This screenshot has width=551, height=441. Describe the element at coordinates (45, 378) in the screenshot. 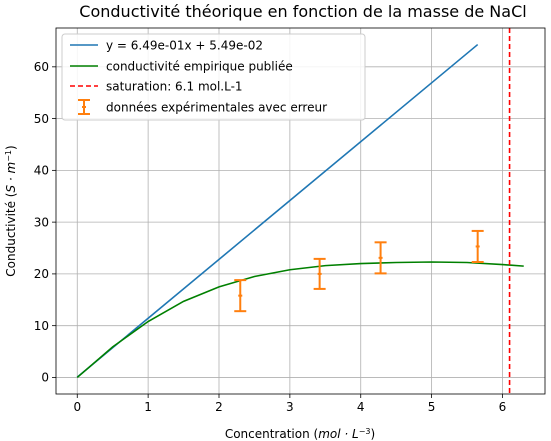

I see `y-tick-label: 0` at that location.